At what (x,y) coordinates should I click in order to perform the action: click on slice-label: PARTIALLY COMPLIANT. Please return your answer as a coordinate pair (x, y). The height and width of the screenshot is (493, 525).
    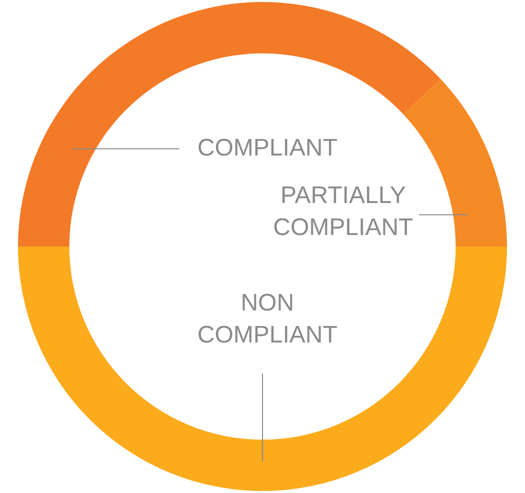
    Looking at the image, I should click on (343, 211).